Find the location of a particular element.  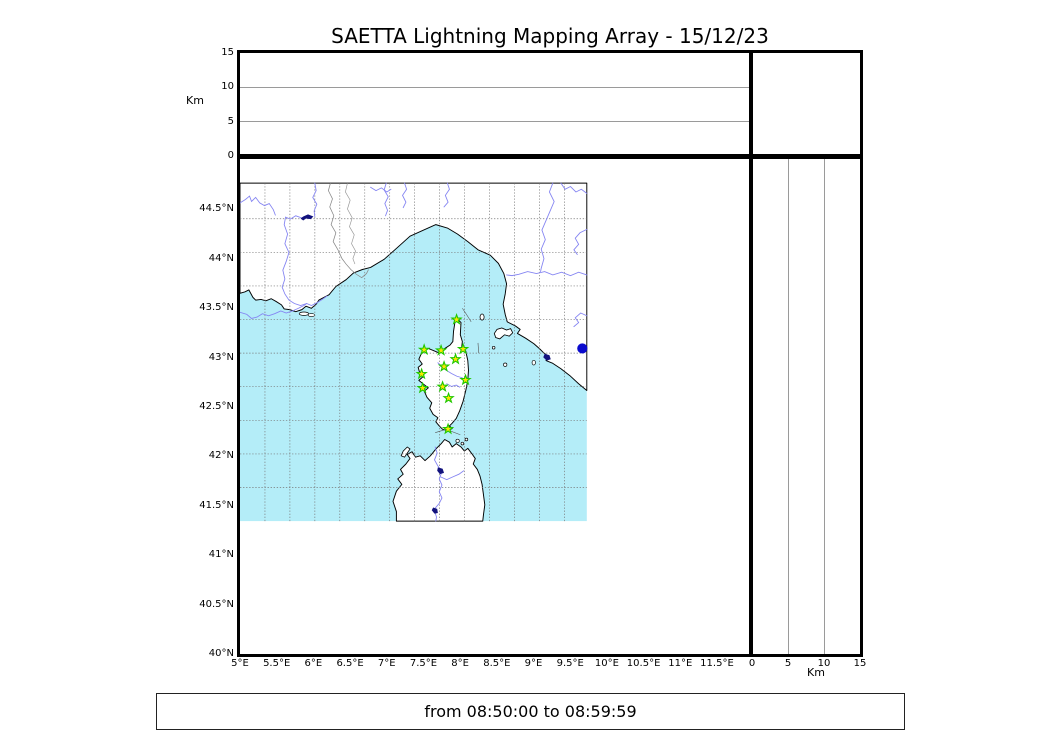

lat-tick-label: 42°N is located at coordinates (221, 456).